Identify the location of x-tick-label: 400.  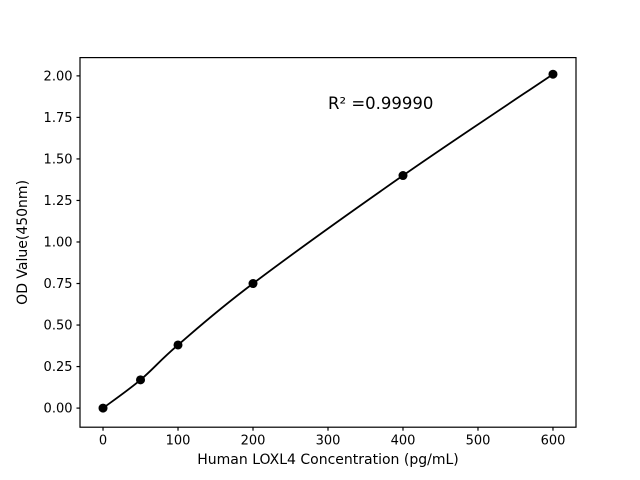
(403, 441).